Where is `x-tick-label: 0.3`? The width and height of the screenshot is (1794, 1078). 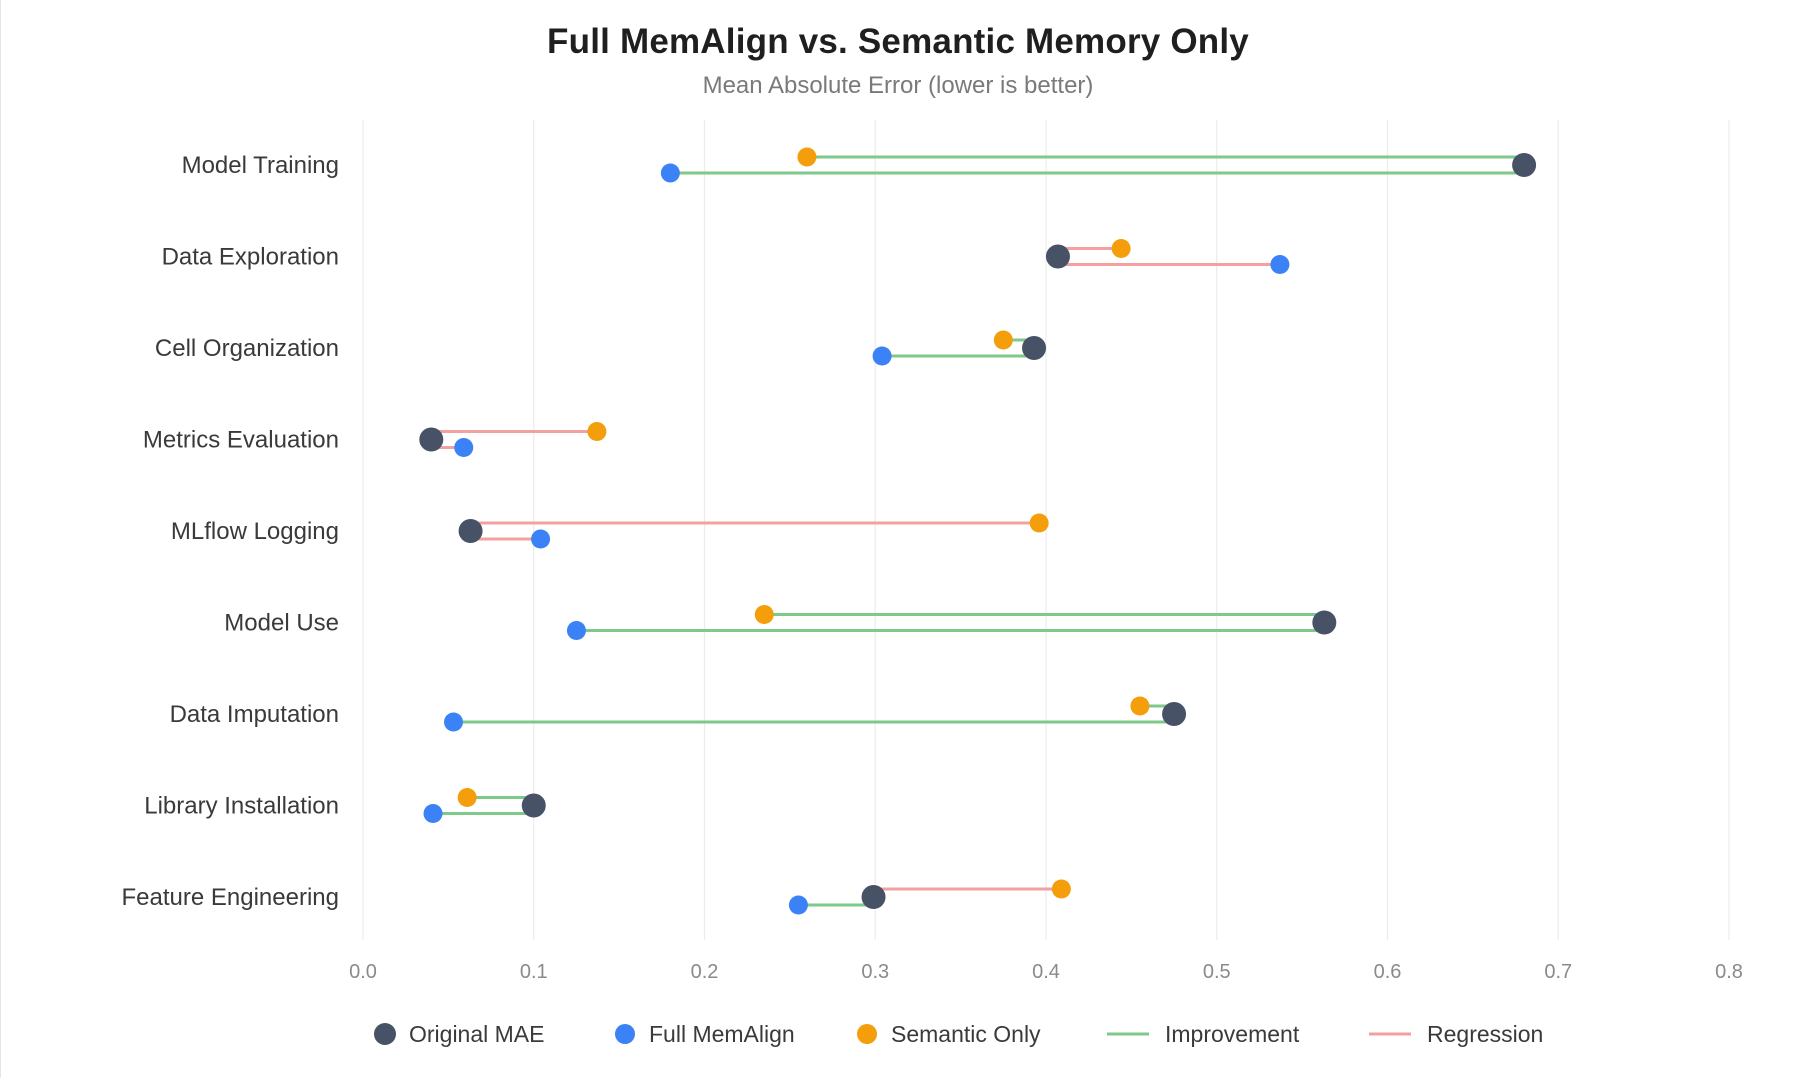 x-tick-label: 0.3 is located at coordinates (875, 972).